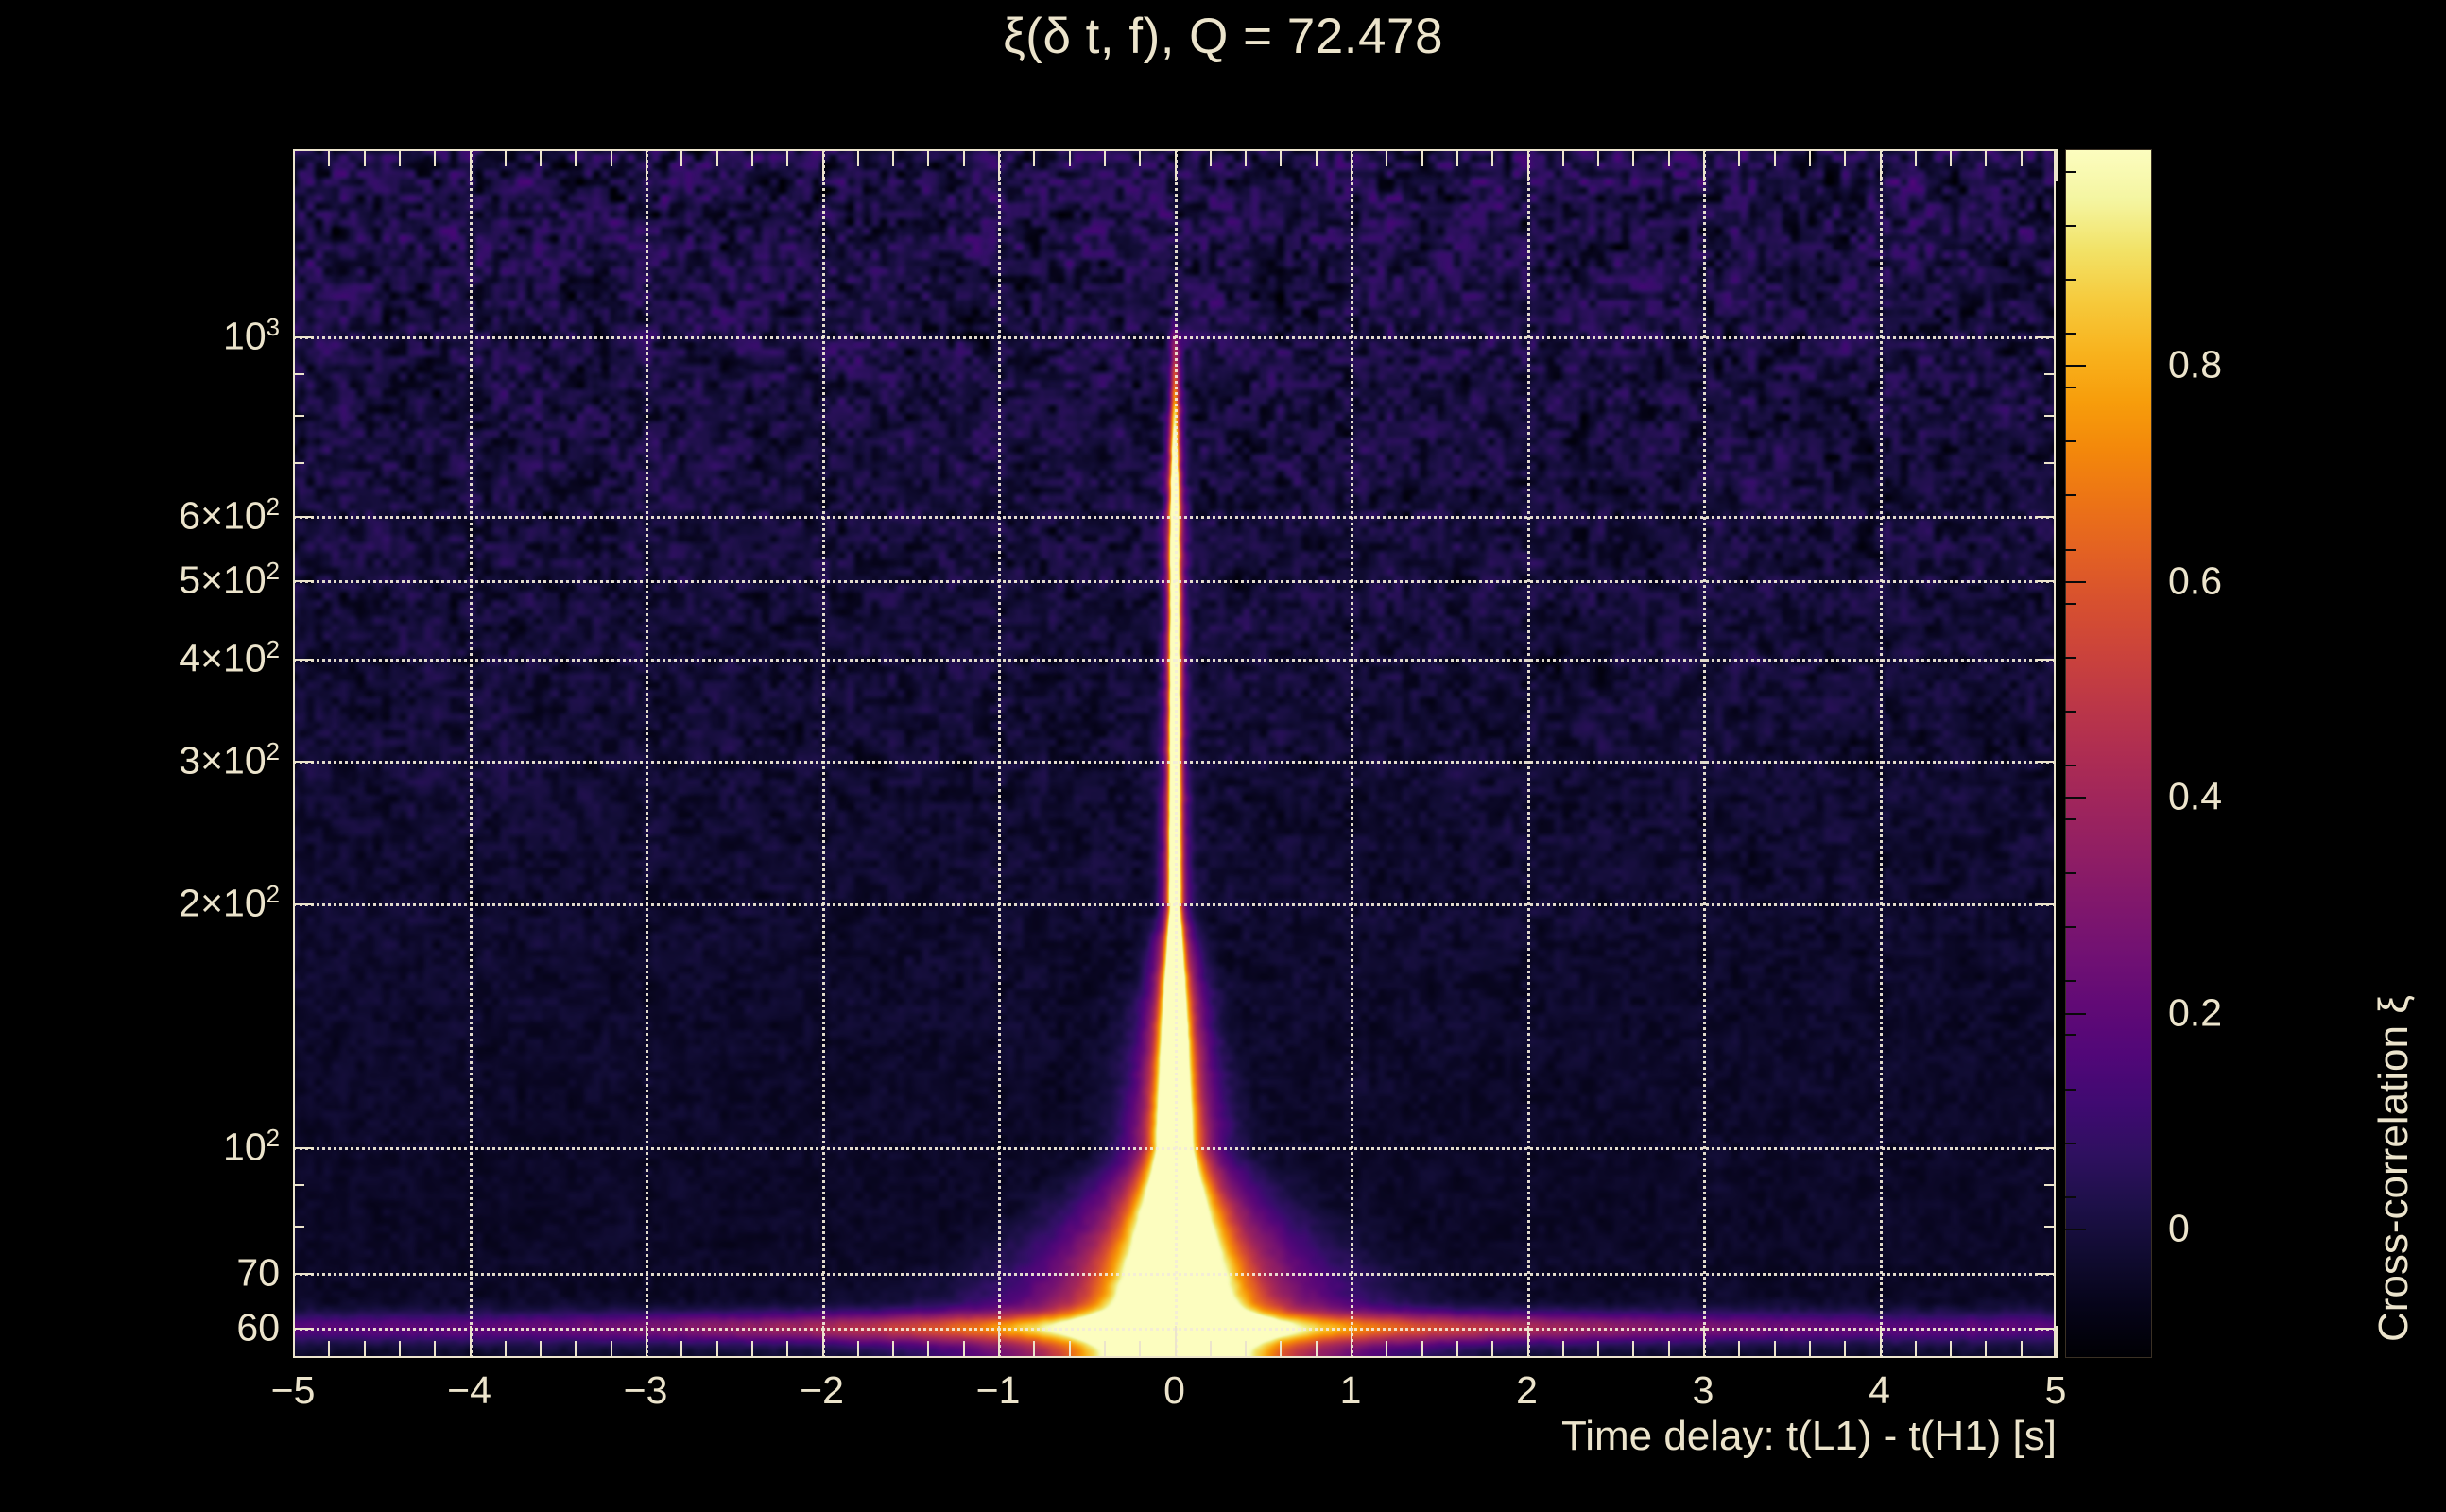 The width and height of the screenshot is (2446, 1512). I want to click on x-axis-tick-label: 5, so click(2055, 1390).